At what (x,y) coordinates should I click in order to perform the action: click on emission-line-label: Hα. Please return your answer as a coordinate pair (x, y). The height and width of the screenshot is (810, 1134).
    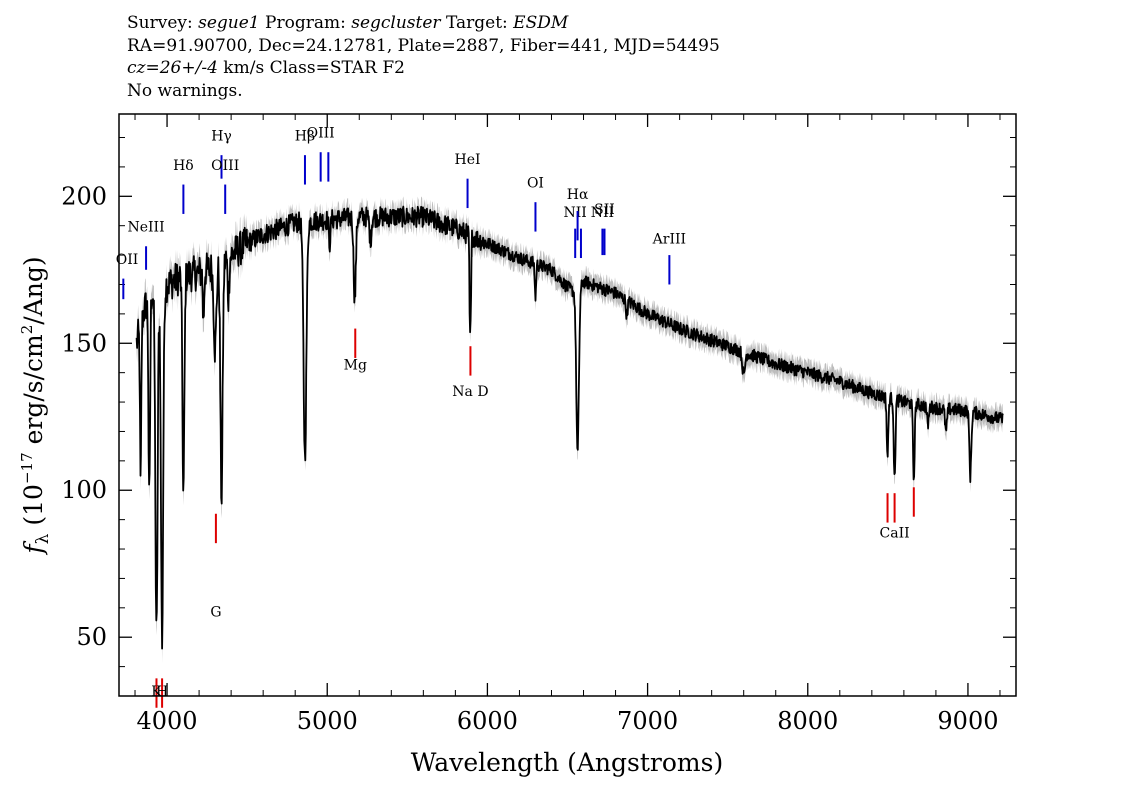
    Looking at the image, I should click on (578, 195).